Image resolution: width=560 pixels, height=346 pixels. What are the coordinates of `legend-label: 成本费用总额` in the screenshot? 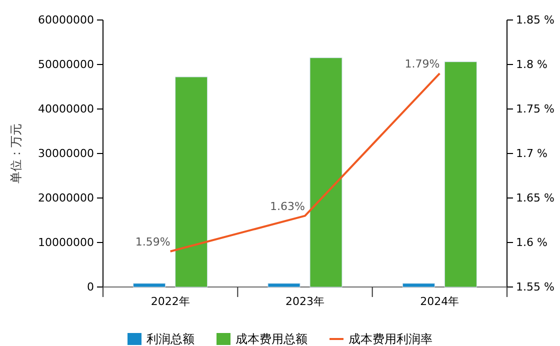 It's located at (272, 339).